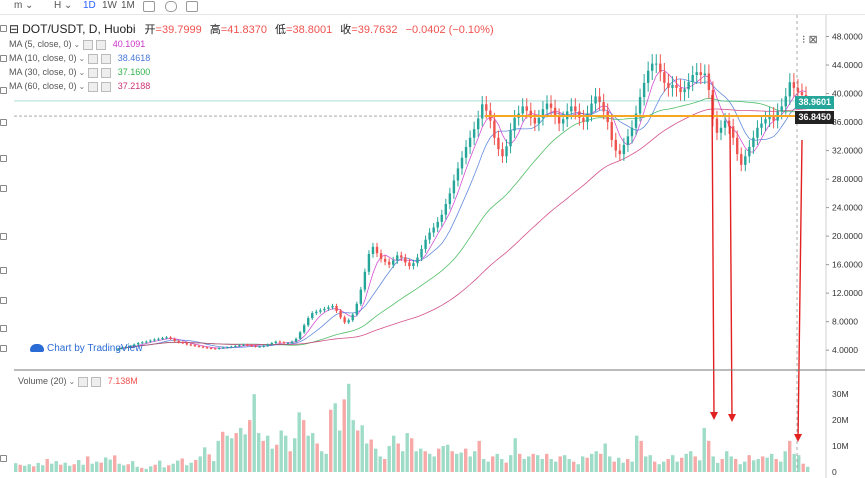  I want to click on zoom-tool-icon, so click(3, 328).